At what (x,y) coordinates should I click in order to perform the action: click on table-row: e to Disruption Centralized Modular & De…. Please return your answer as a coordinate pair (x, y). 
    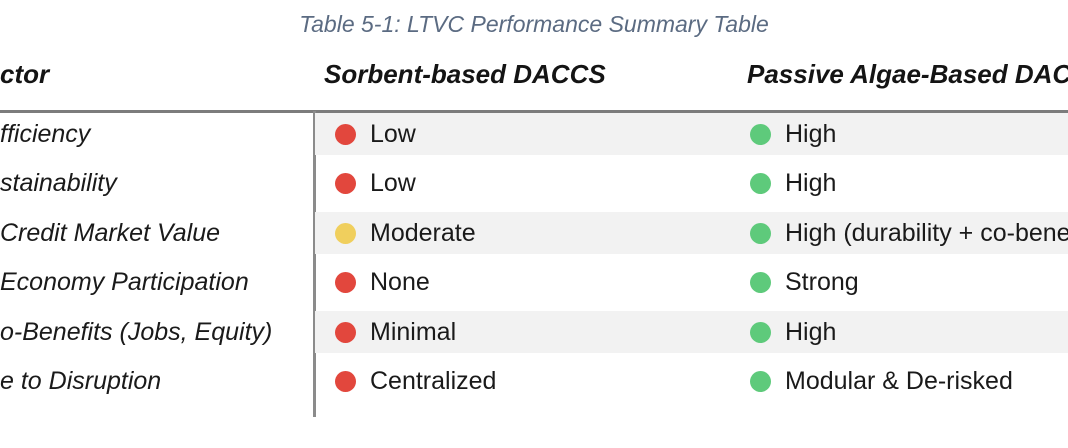
    Looking at the image, I should click on (534, 381).